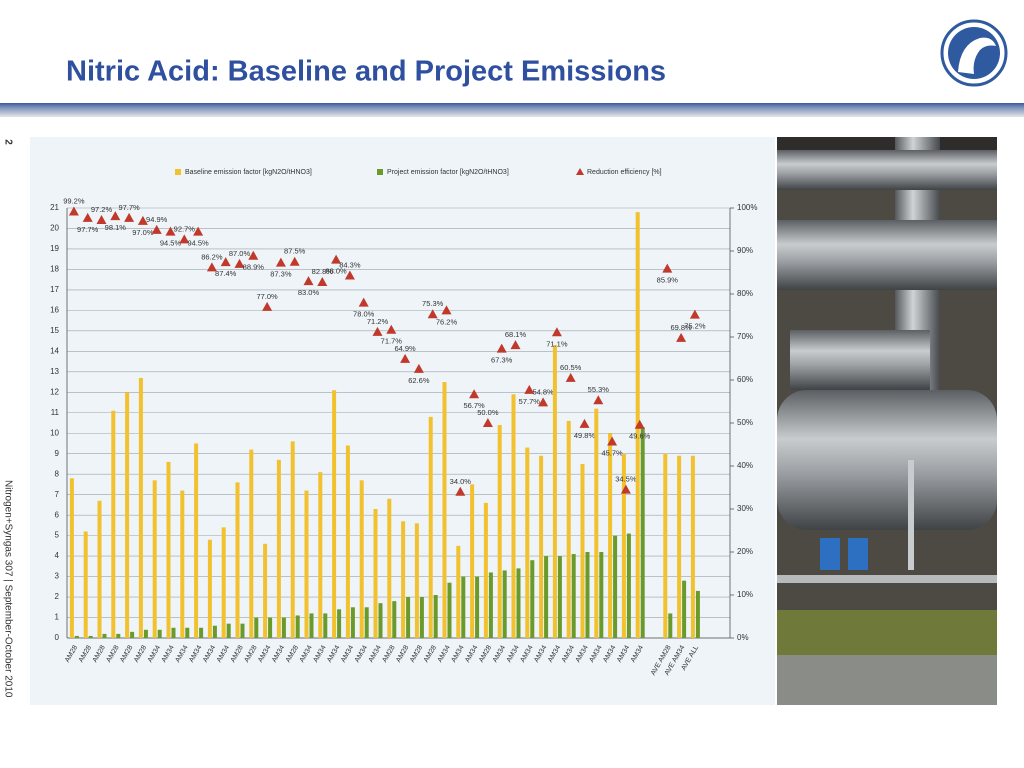 The image size is (1024, 768). I want to click on data-label: 67.3%, so click(502, 360).